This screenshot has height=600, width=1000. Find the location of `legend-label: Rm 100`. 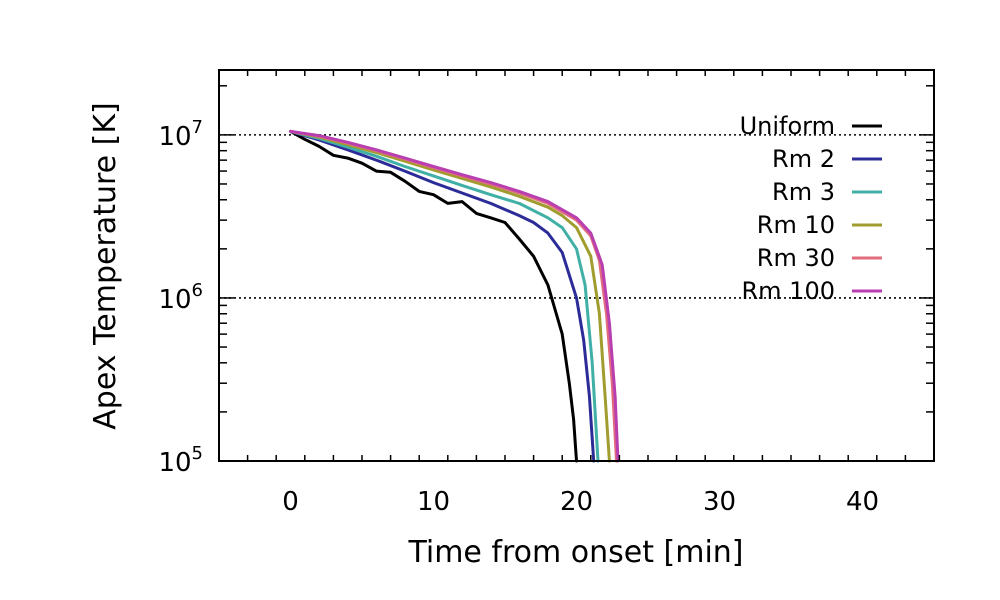

legend-label: Rm 100 is located at coordinates (789, 291).